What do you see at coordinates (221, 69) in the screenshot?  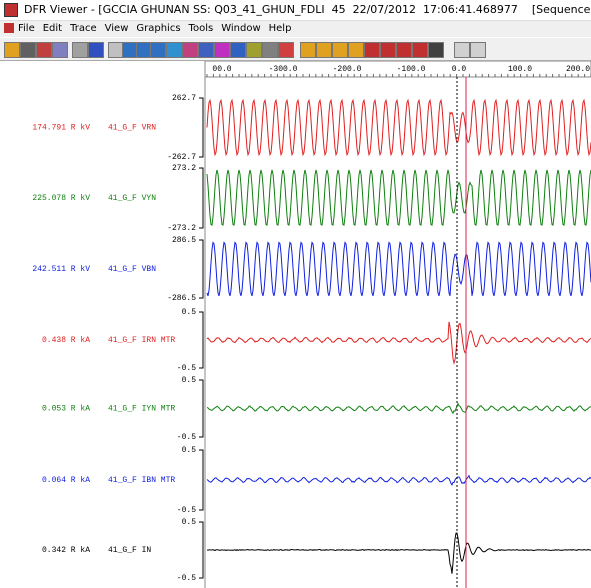 I see `time-label: 00.0` at bounding box center [221, 69].